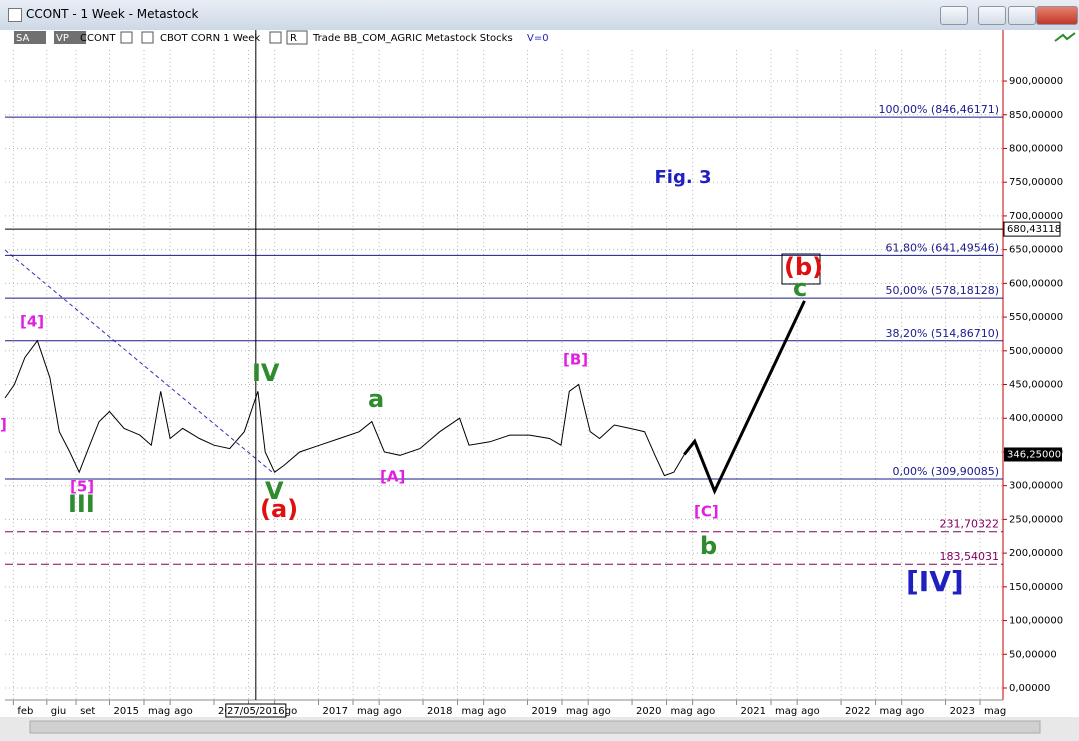  What do you see at coordinates (392, 477) in the screenshot?
I see `wave-label: [A]` at bounding box center [392, 477].